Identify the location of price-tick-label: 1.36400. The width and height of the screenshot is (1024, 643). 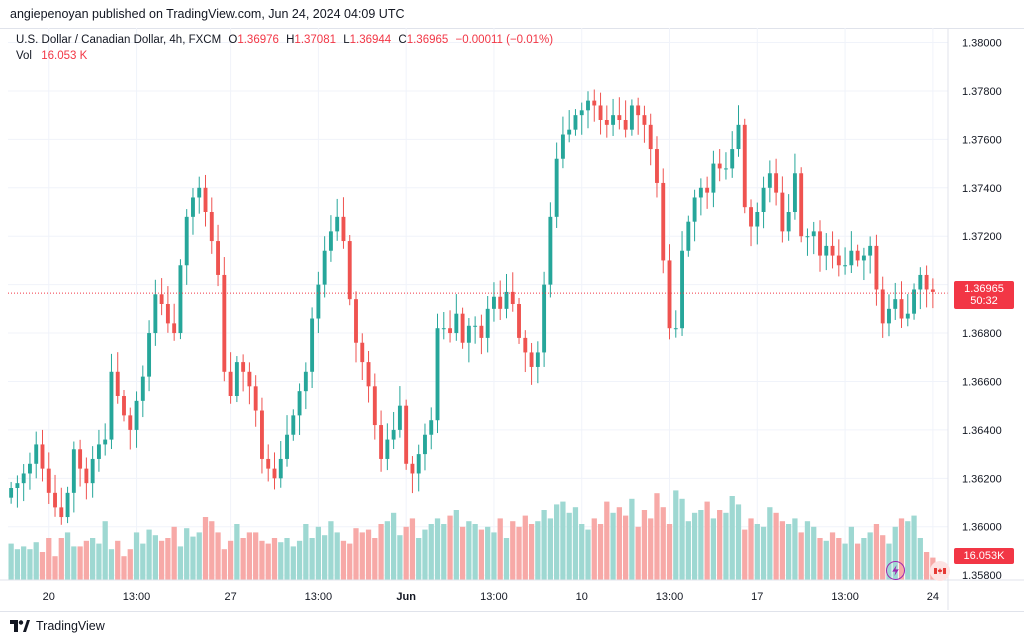
(982, 431).